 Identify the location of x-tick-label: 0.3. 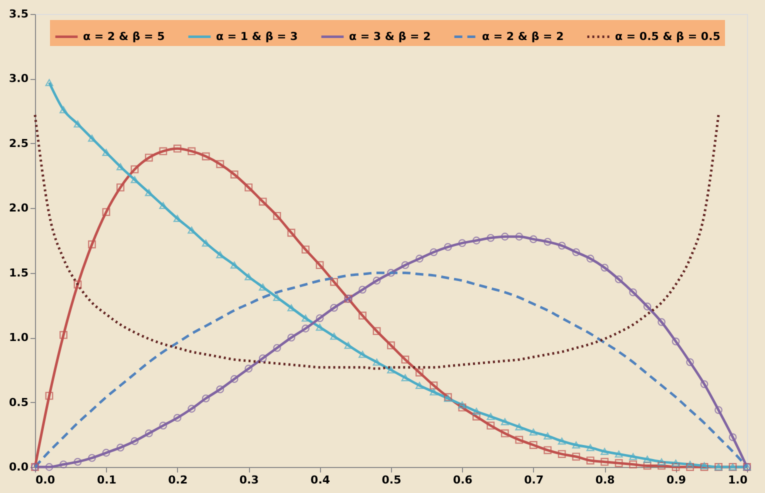
(249, 480).